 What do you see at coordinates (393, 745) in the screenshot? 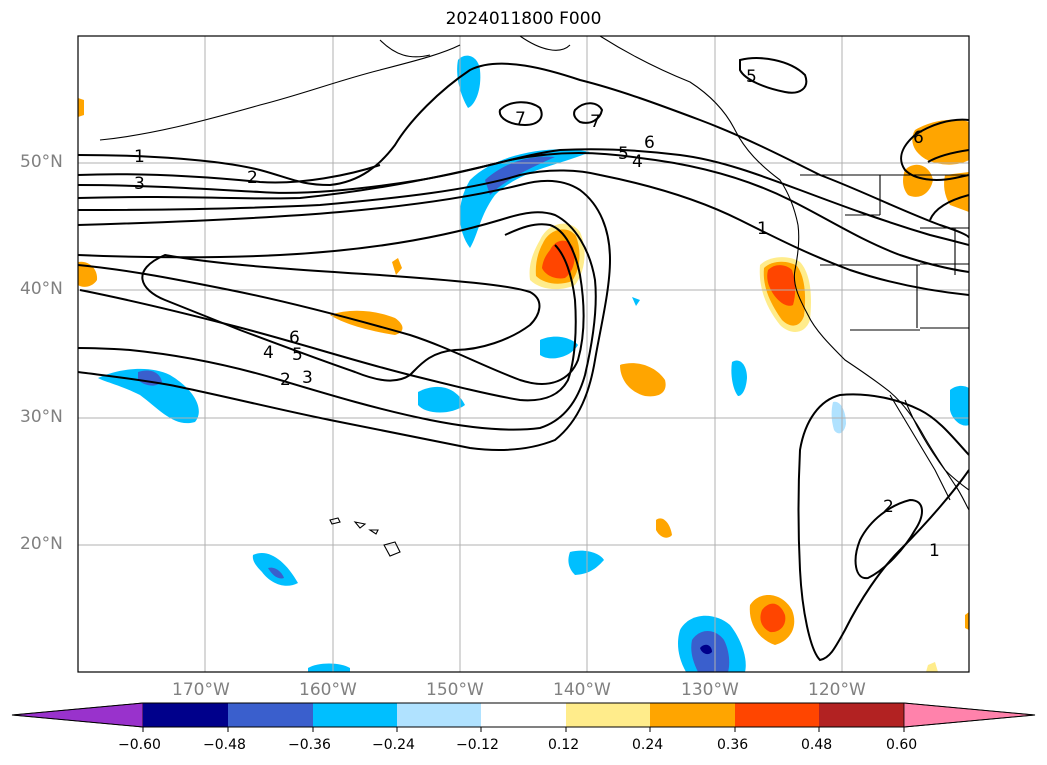
I see `colorbar-tick-label: −0.24` at bounding box center [393, 745].